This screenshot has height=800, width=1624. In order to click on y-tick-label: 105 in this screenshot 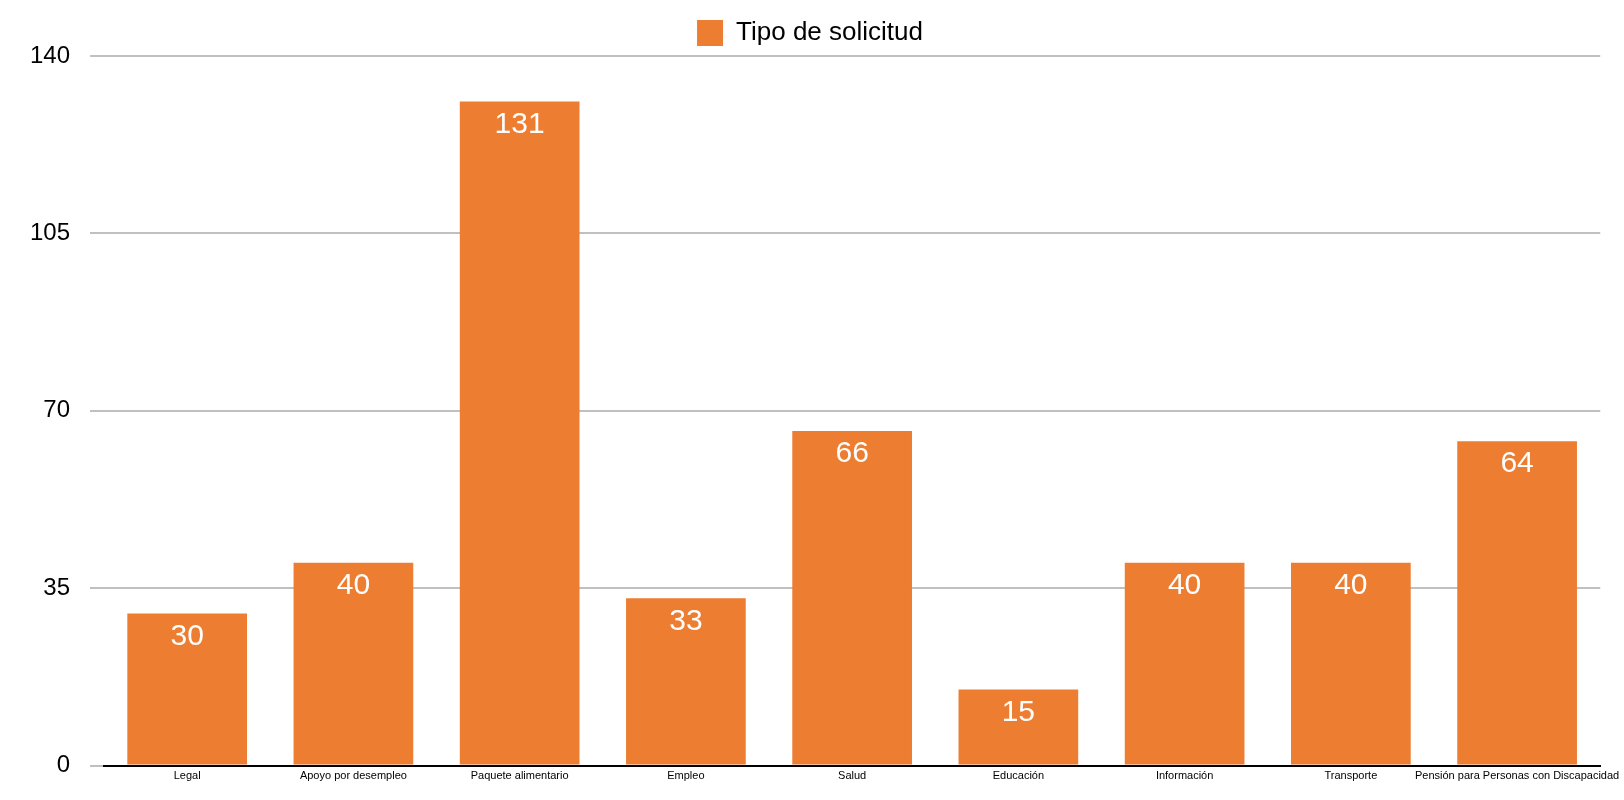, I will do `click(50, 232)`.